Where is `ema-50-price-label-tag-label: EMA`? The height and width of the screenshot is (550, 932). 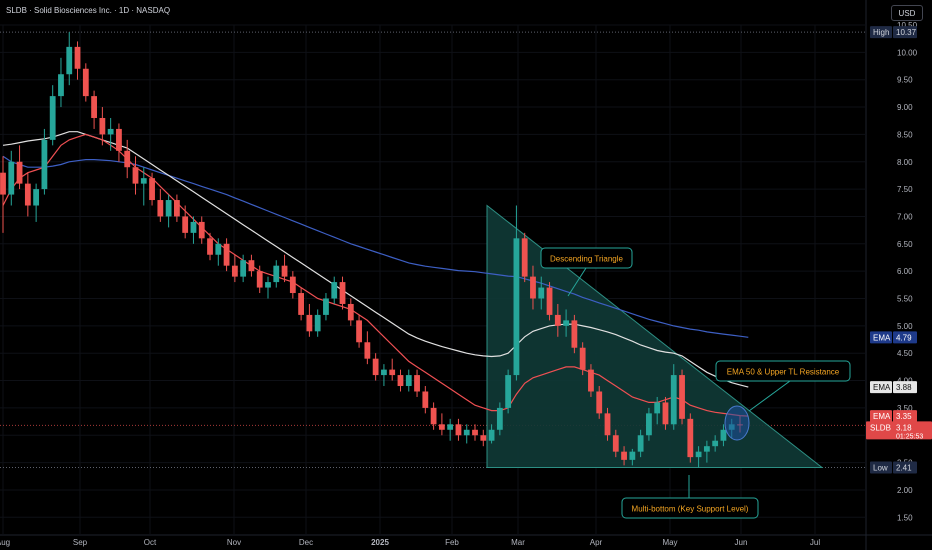
ema-50-price-label-tag-label: EMA is located at coordinates (882, 416).